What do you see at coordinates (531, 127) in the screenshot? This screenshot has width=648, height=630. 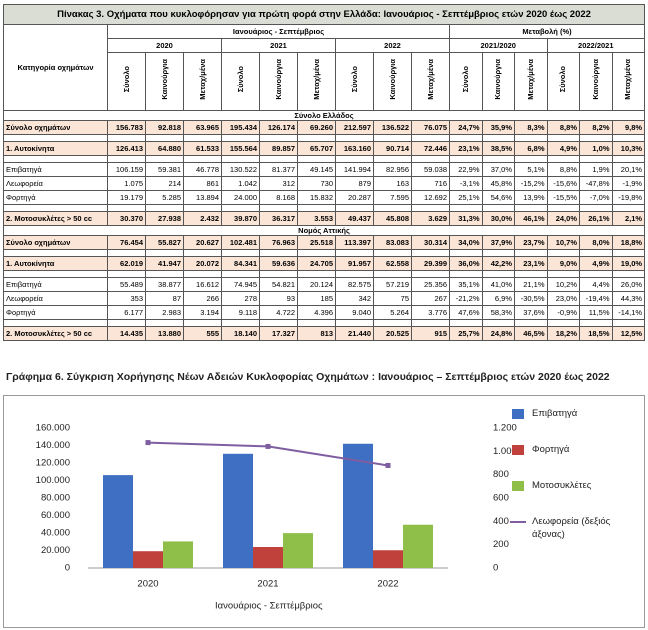 I see `value-cell: 8,3%` at bounding box center [531, 127].